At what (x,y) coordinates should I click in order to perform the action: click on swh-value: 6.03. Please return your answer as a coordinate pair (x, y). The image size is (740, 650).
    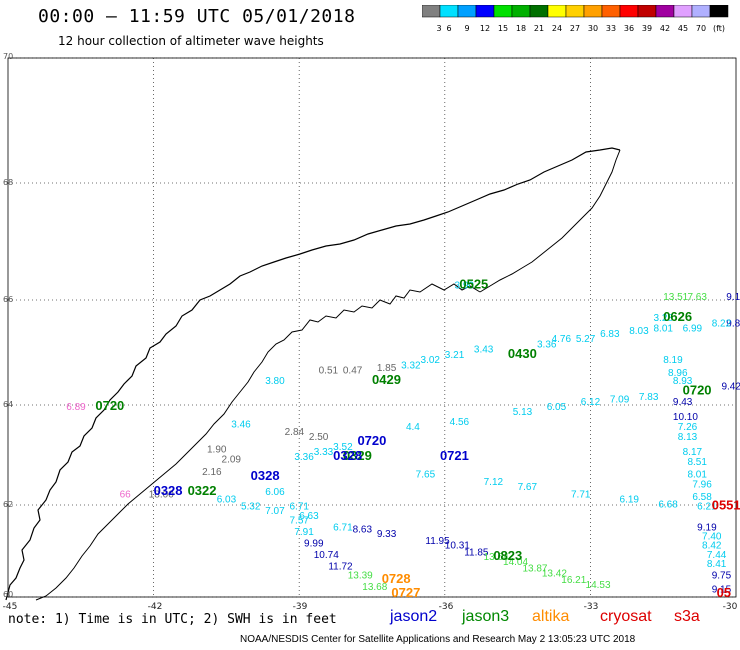
    Looking at the image, I should click on (227, 500).